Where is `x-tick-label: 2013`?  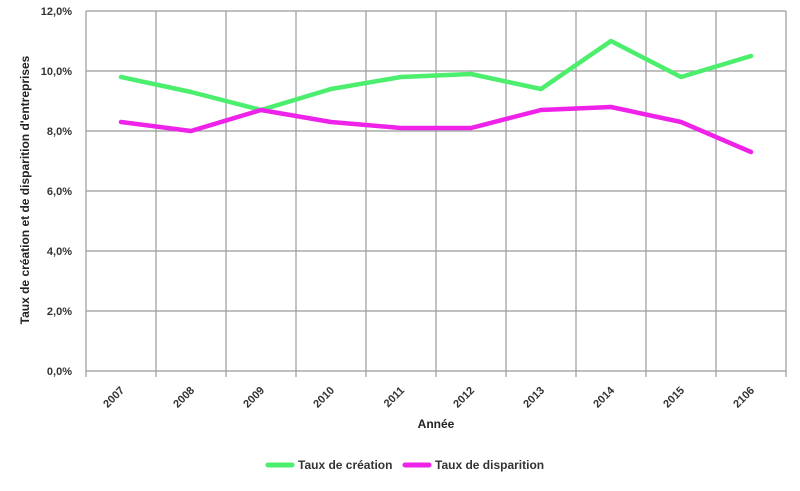 x-tick-label: 2013 is located at coordinates (534, 398).